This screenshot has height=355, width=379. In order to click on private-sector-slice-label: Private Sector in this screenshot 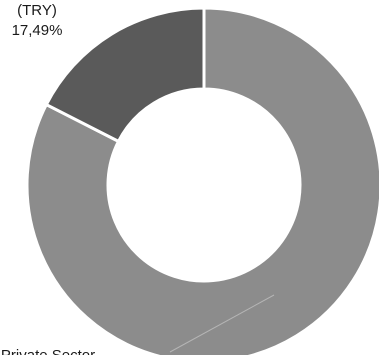, I will do `click(48, 351)`.